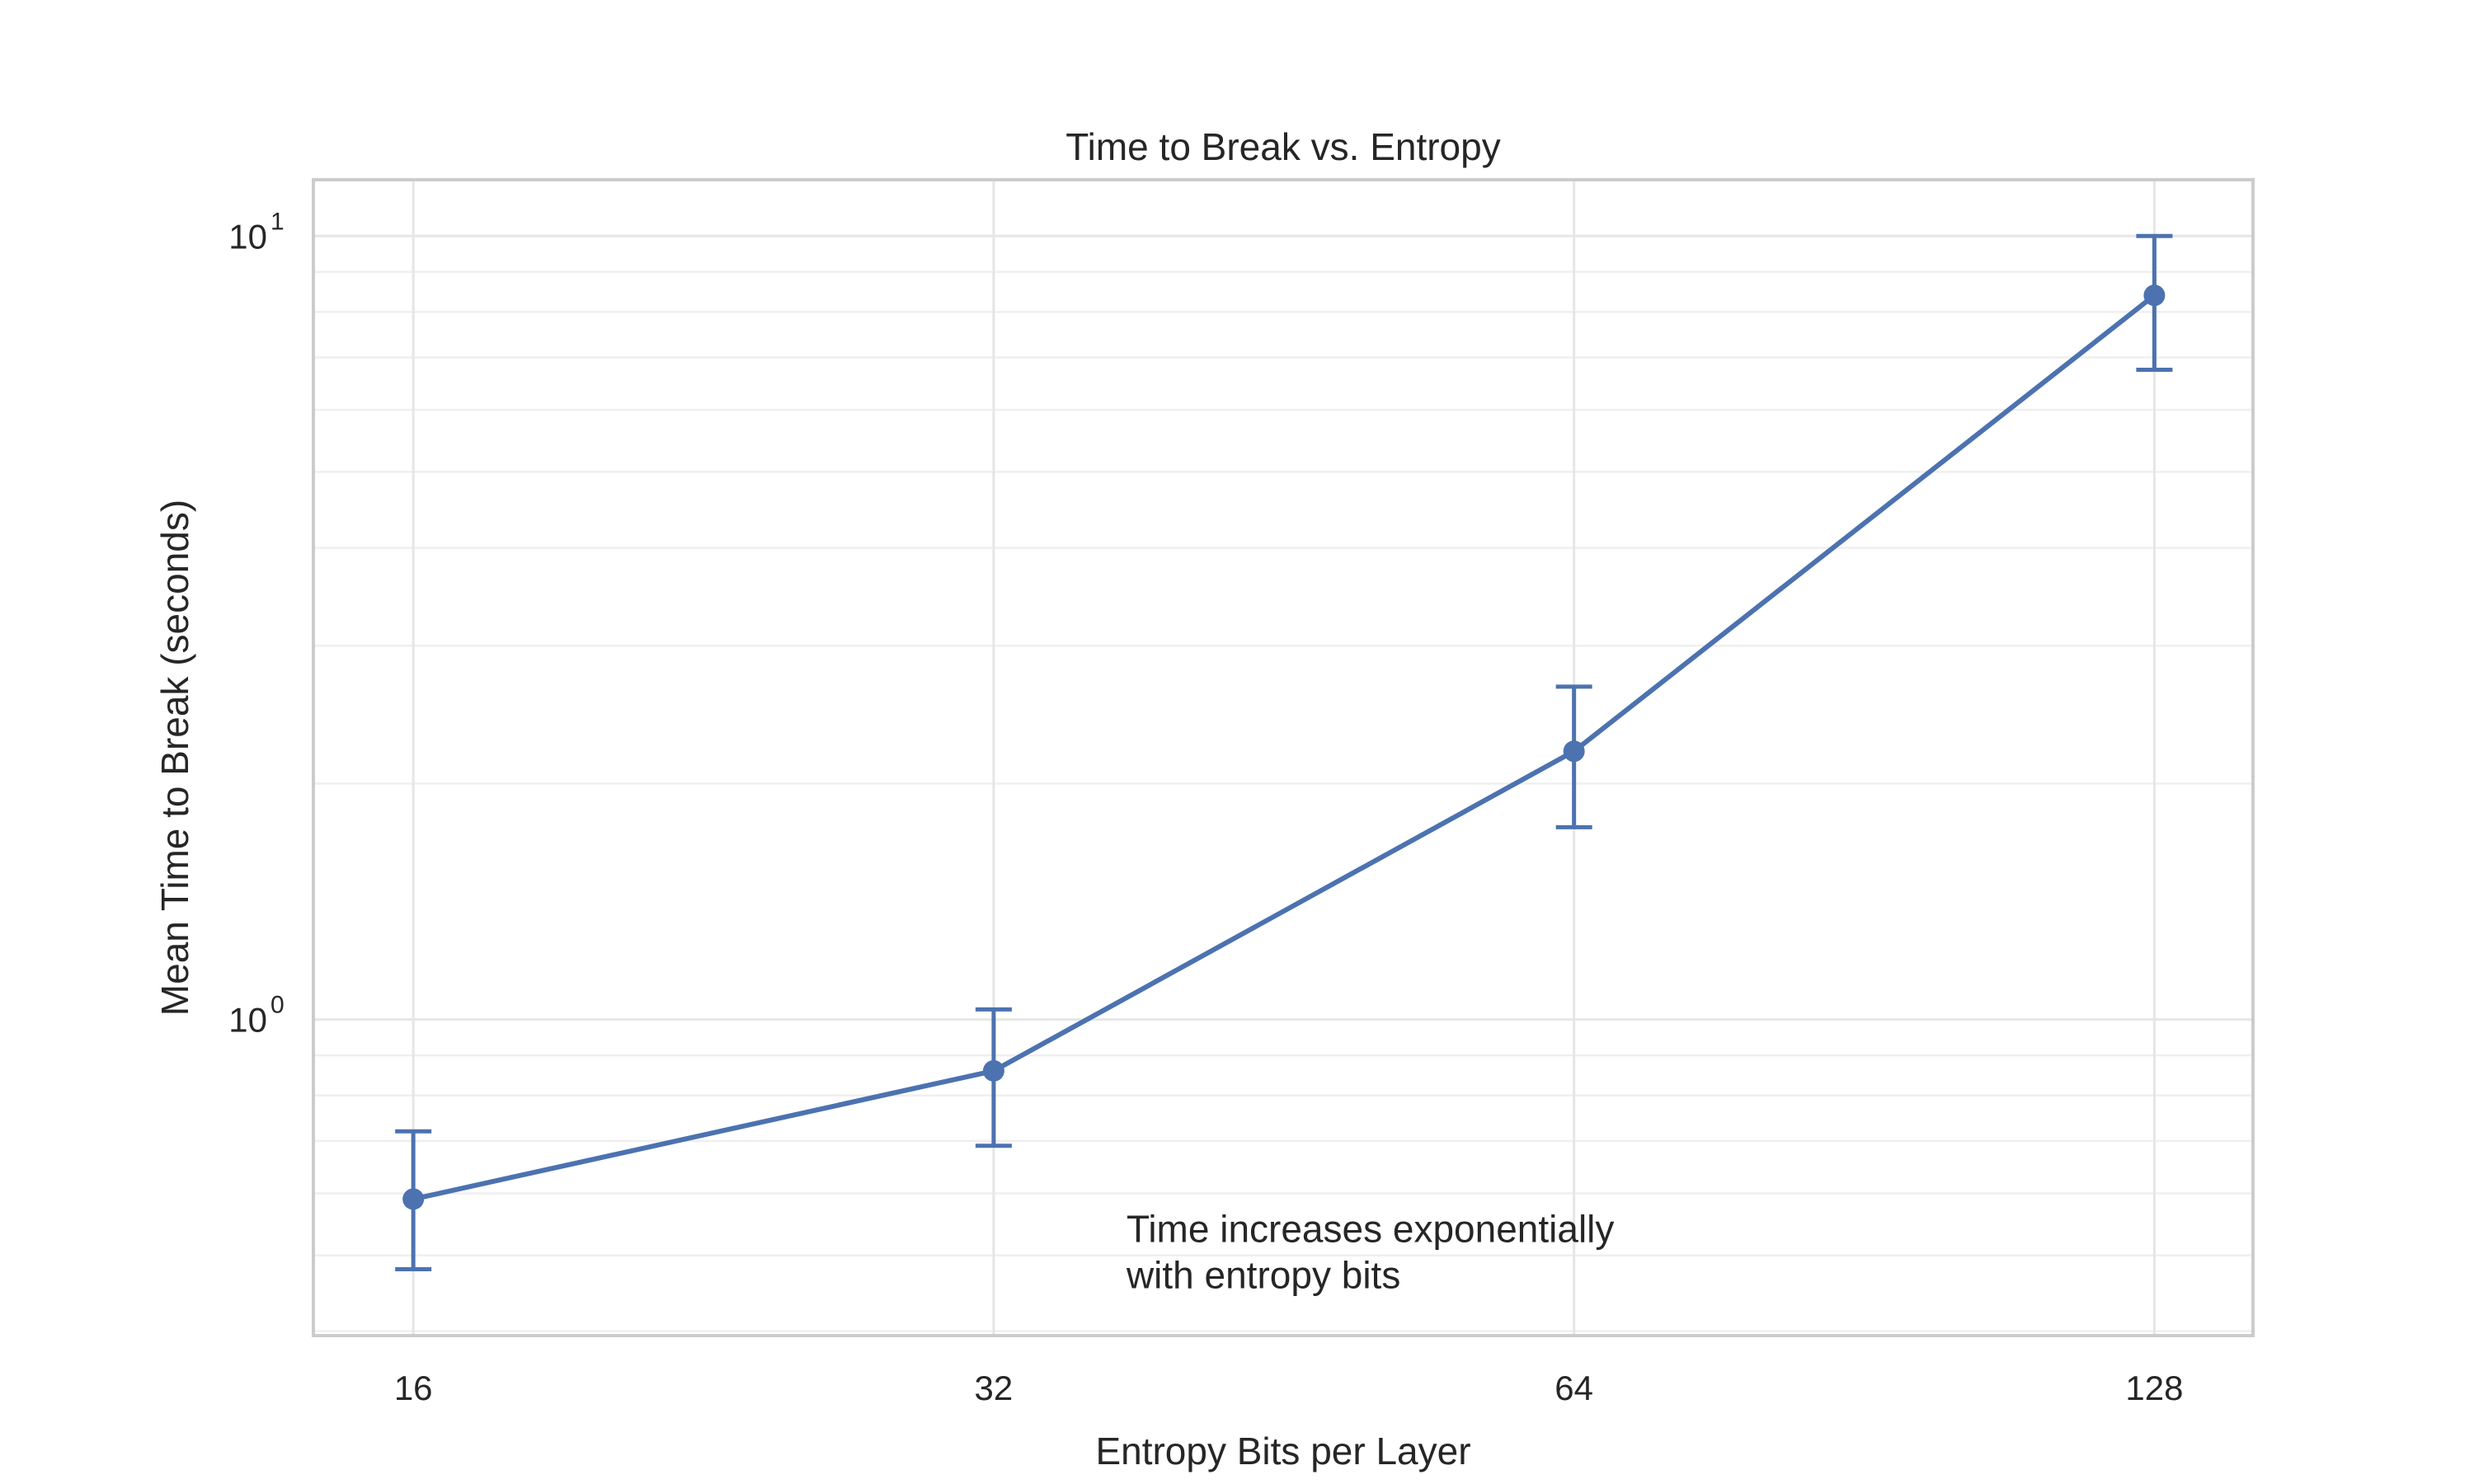  Describe the element at coordinates (277, 1006) in the screenshot. I see `y-tick-exponent: 0` at that location.